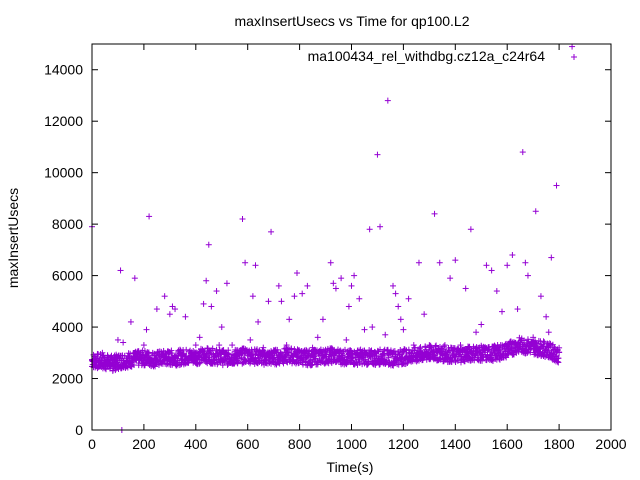  What do you see at coordinates (13, 238) in the screenshot?
I see `y-axis-label: maxInsertUsecs` at bounding box center [13, 238].